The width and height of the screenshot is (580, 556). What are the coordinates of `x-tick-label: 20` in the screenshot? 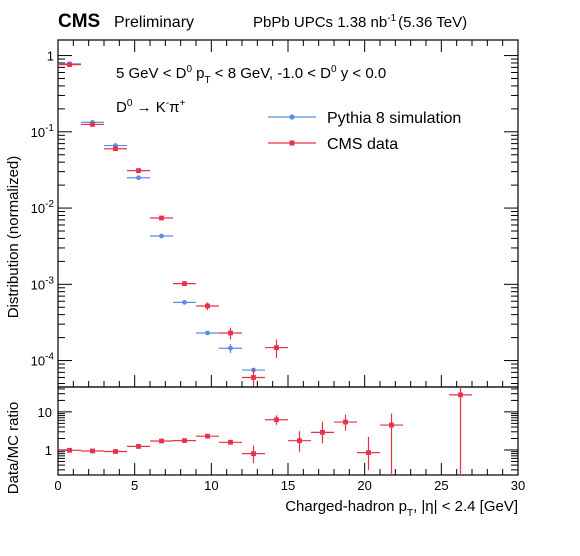 It's located at (364, 485).